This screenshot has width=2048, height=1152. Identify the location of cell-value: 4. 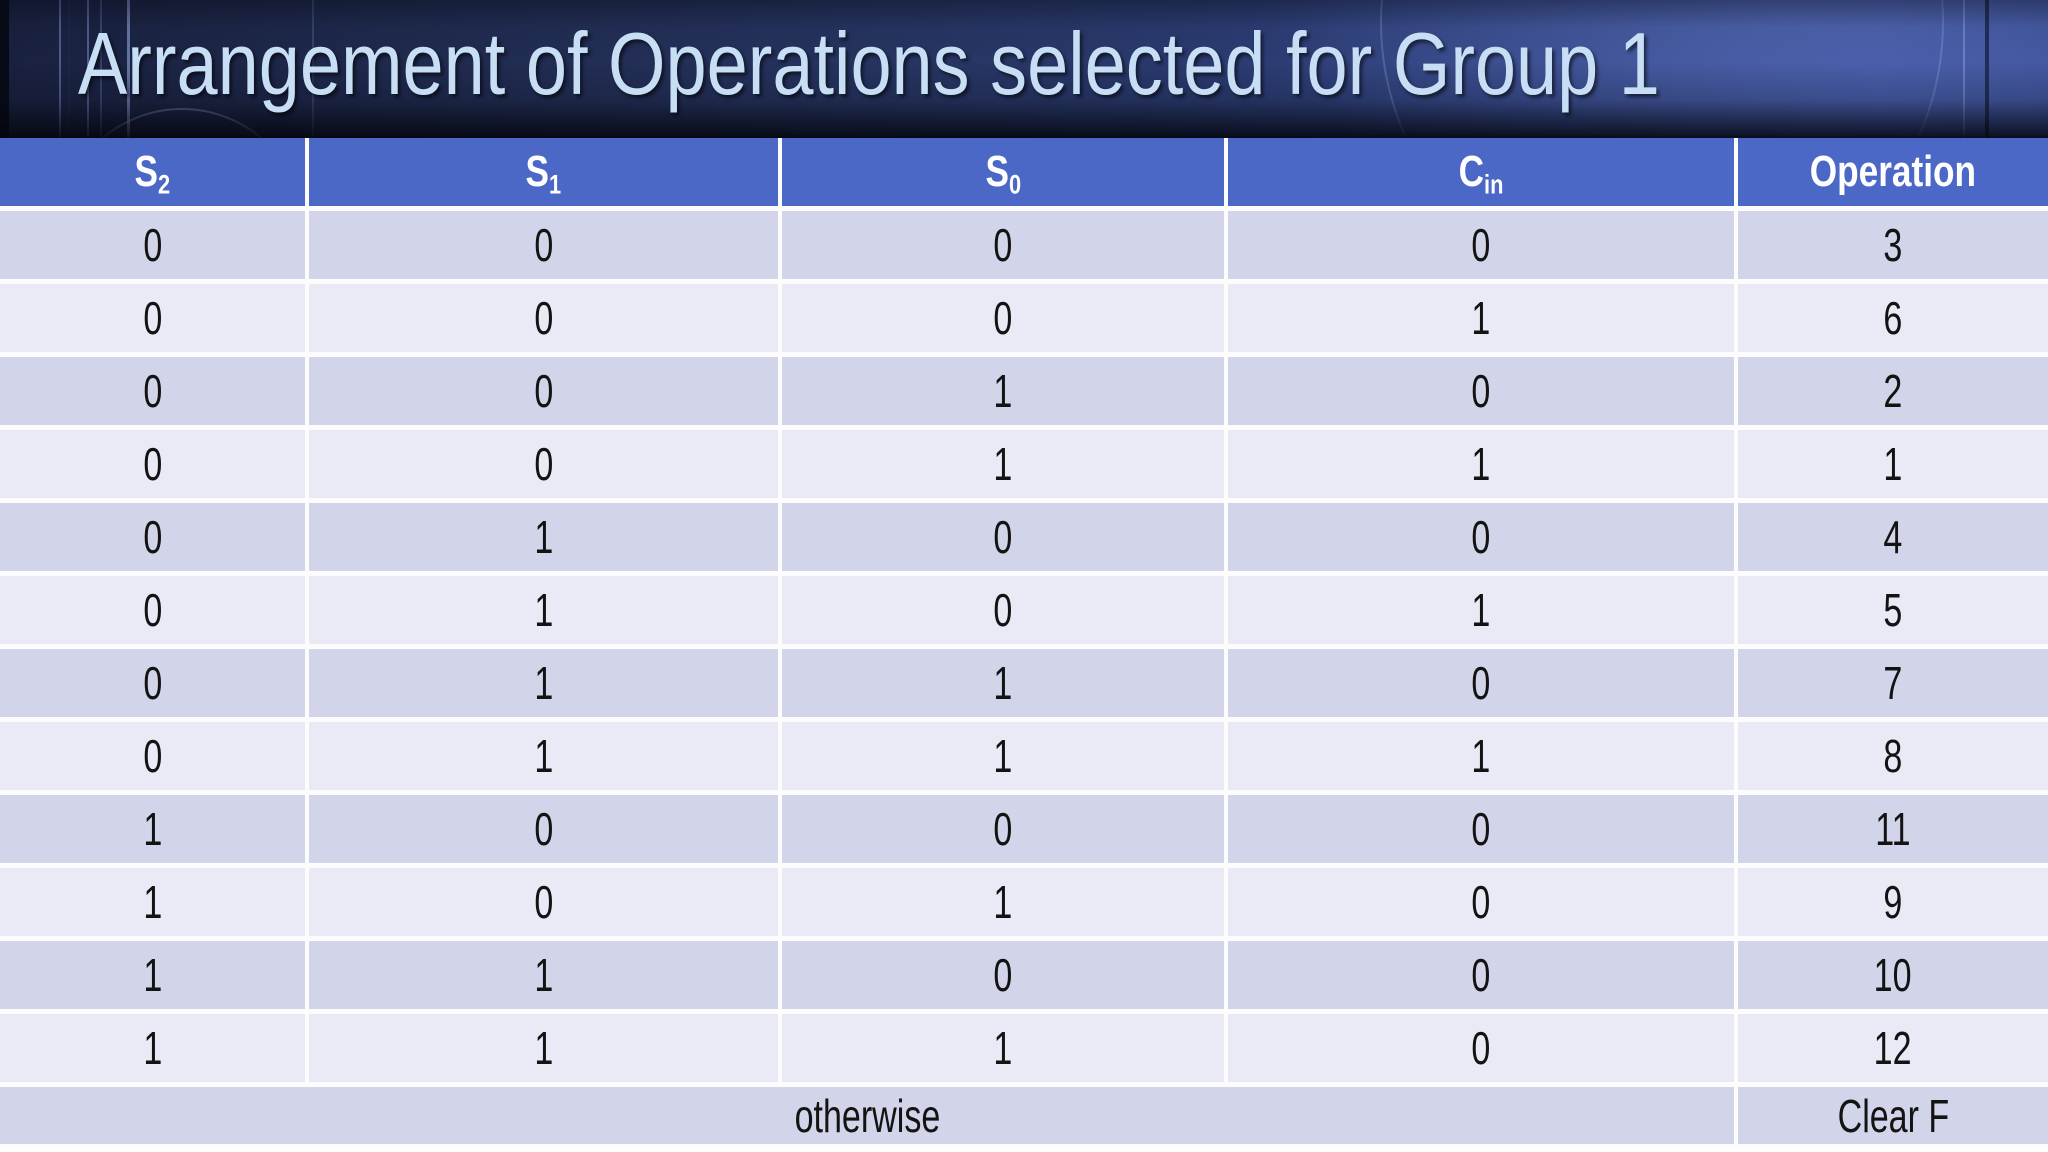
(1893, 537).